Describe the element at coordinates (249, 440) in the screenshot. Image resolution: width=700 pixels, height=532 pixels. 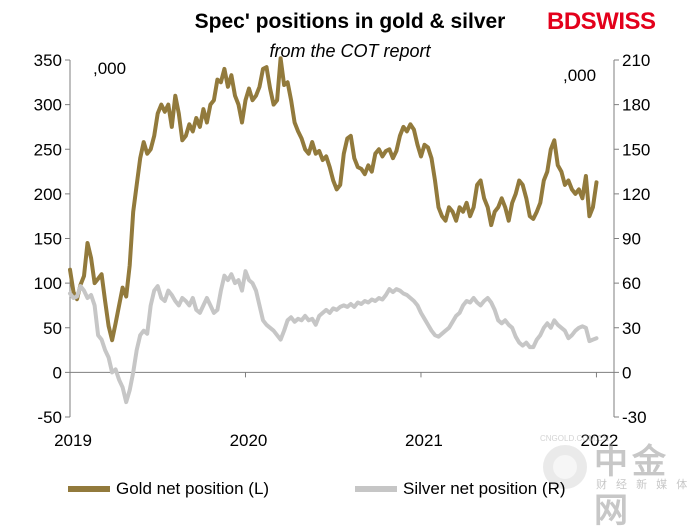
I see `x-tick-label: 2020` at that location.